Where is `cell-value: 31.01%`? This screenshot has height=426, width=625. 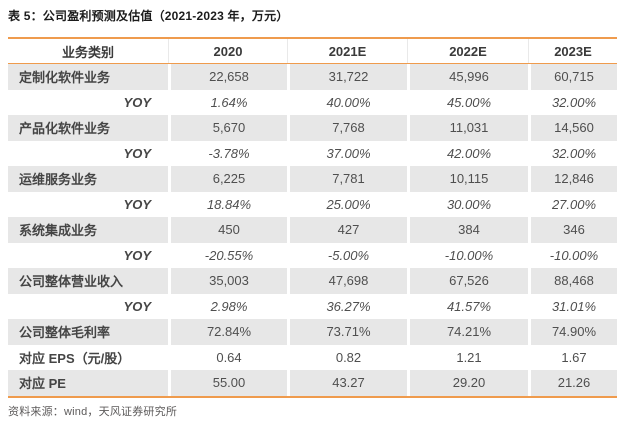
cell-value: 31.01% is located at coordinates (572, 306).